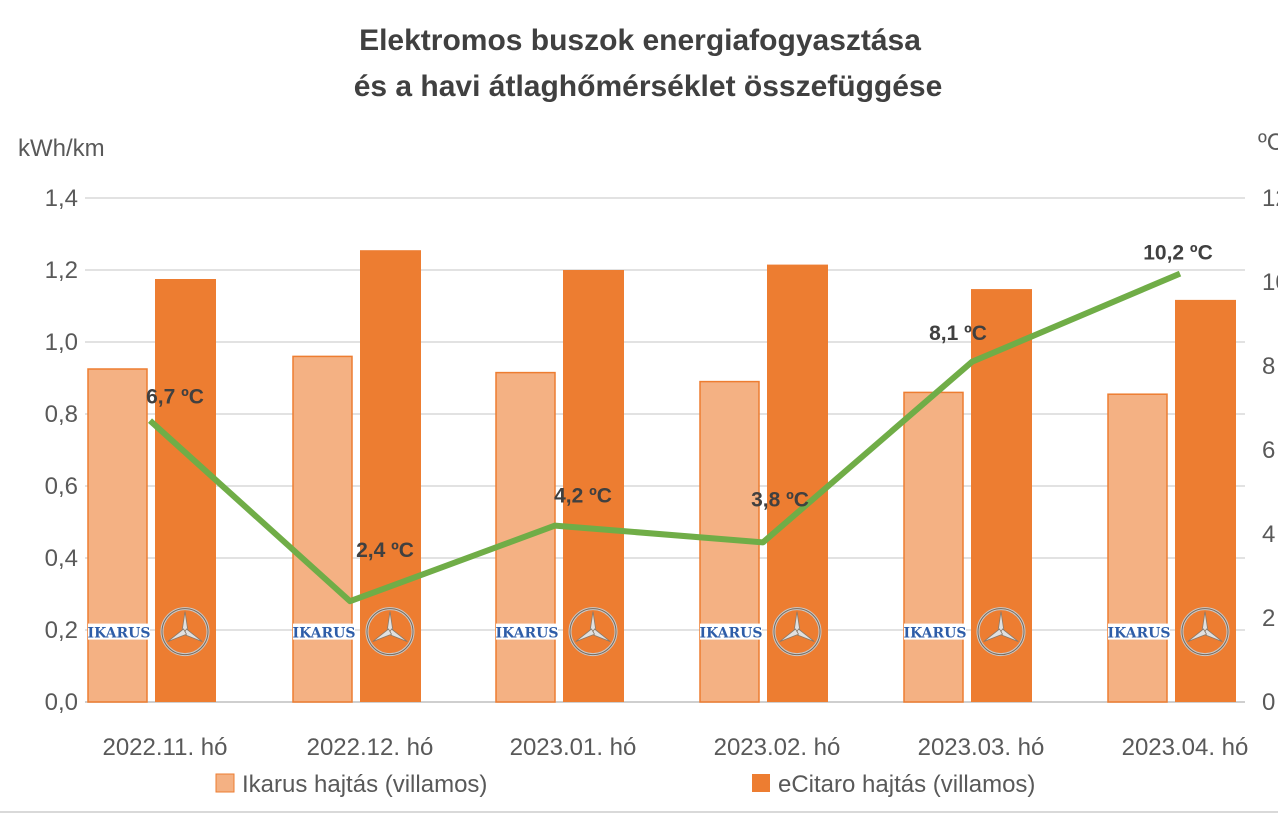 The image size is (1278, 816). I want to click on y2-tick-label: 4, so click(1268, 534).